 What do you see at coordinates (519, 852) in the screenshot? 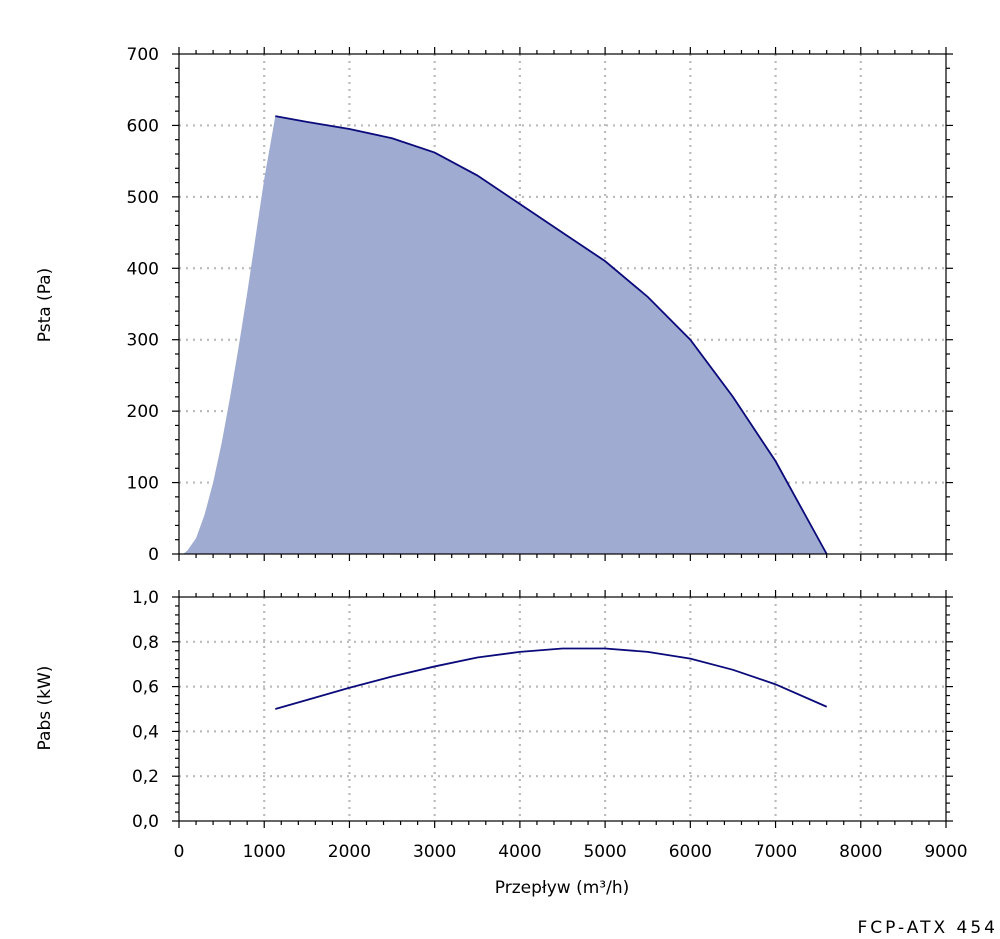
I see `power-xtick-label: 4000` at bounding box center [519, 852].